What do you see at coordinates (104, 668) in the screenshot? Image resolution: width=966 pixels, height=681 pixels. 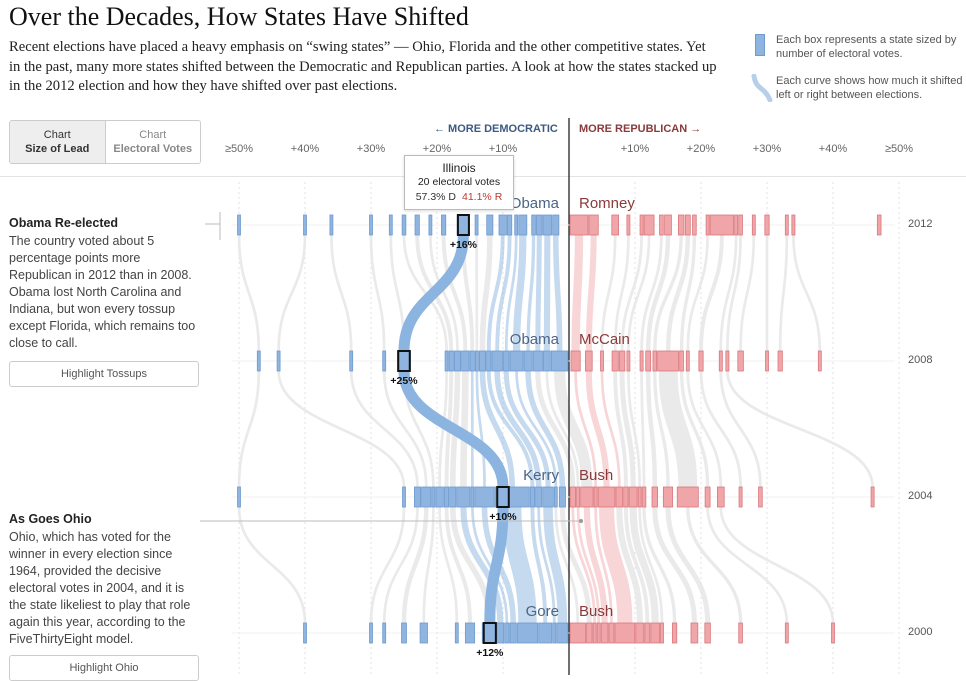 I see `highlight-ohio-button: Highlight Ohio` at bounding box center [104, 668].